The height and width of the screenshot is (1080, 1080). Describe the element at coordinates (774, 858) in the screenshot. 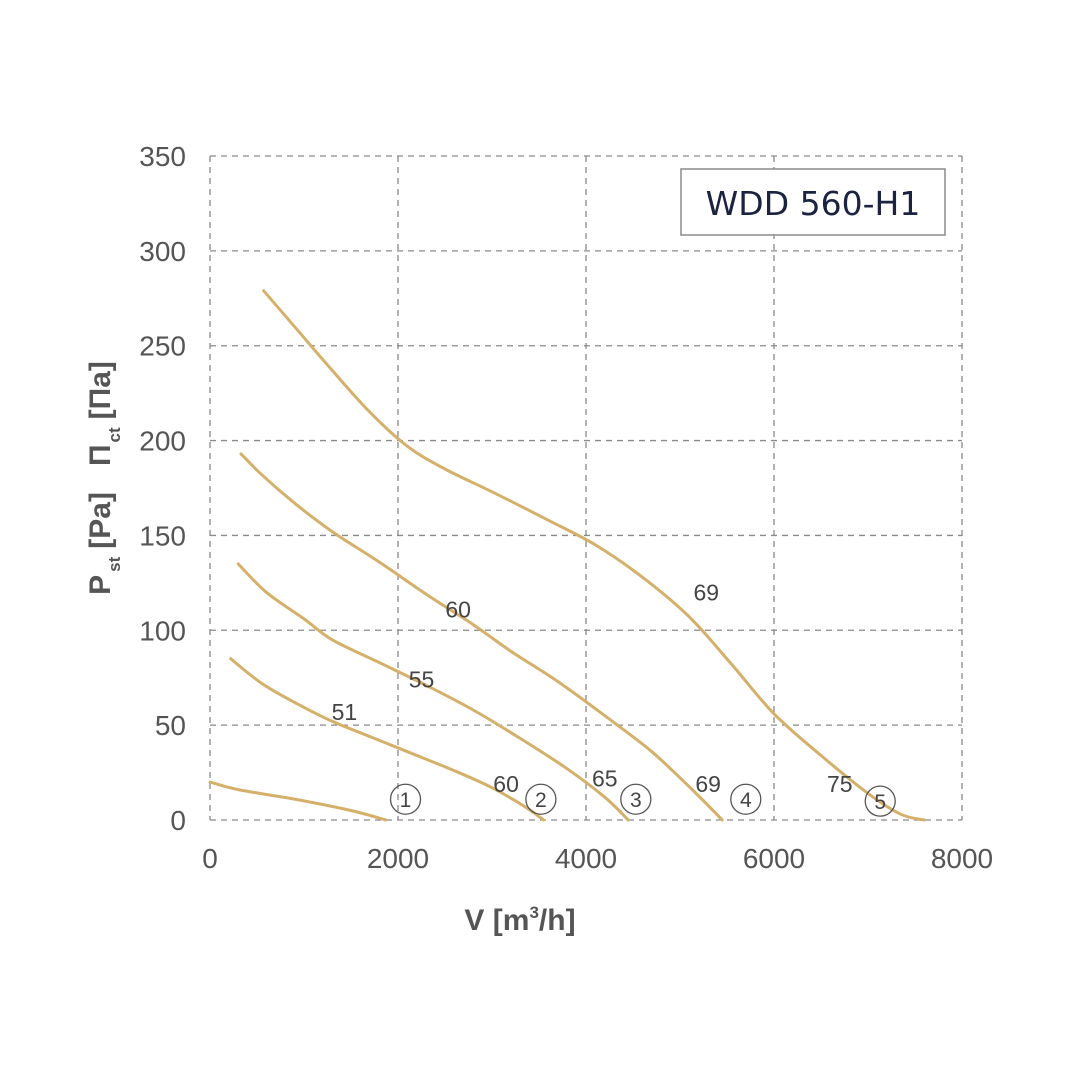

I see `x-tick-label: 6000` at that location.